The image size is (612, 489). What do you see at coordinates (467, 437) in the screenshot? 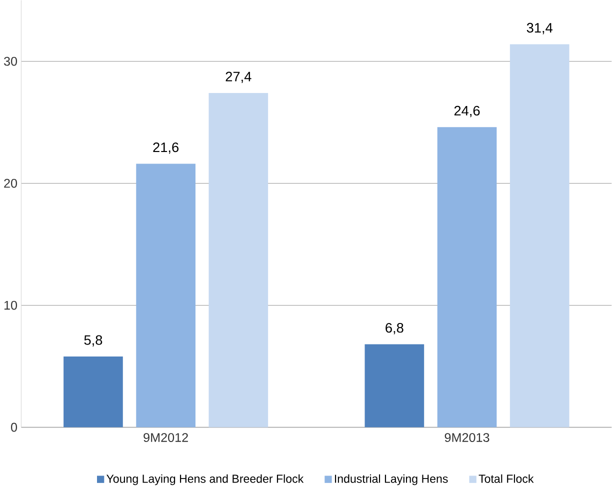
I see `x-tick-label: 9M2013` at bounding box center [467, 437].